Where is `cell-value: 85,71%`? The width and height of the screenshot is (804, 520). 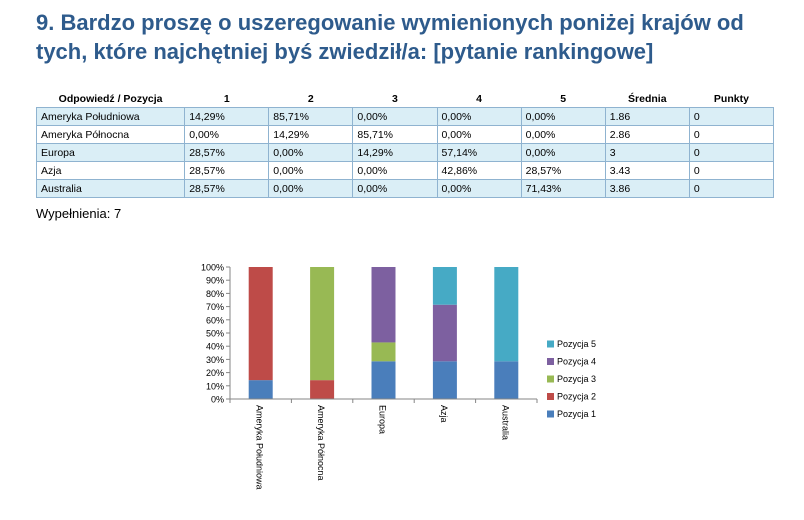
cell-value: 85,71% is located at coordinates (311, 116).